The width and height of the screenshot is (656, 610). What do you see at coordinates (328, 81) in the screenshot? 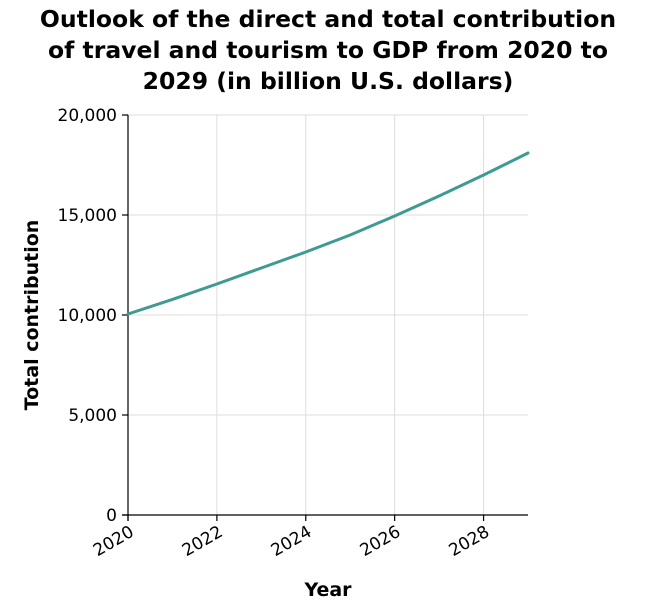
I see `chart-title-line: 2029 (in billion U.S. dollars)` at bounding box center [328, 81].